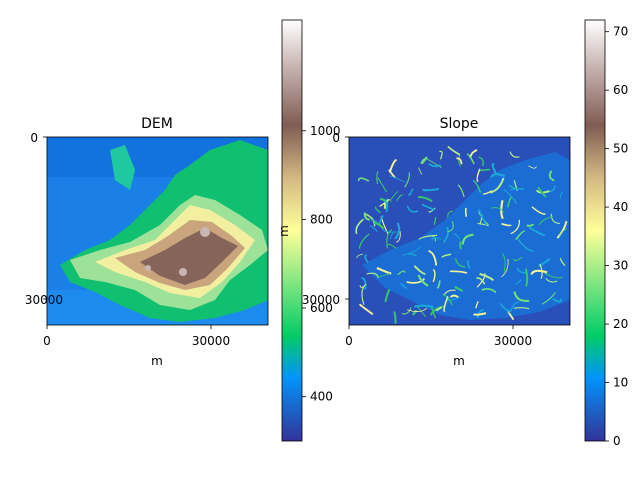  What do you see at coordinates (321, 300) in the screenshot?
I see `slope-ytick-label-30000: 30000` at bounding box center [321, 300].